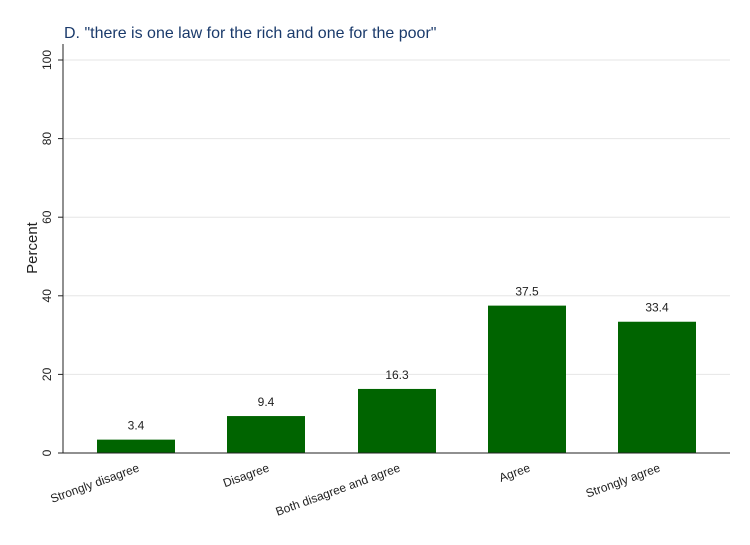 This screenshot has width=750, height=545. Describe the element at coordinates (47, 139) in the screenshot. I see `y-tick-label: 80` at that location.